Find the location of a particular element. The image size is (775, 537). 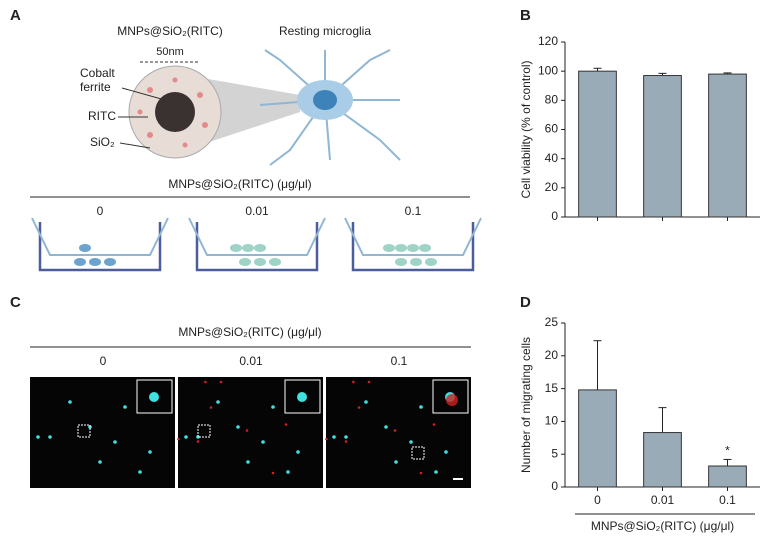

x-axis-label: MNPs@SiO₂(RITC) (μg/μl) is located at coordinates (662, 526).